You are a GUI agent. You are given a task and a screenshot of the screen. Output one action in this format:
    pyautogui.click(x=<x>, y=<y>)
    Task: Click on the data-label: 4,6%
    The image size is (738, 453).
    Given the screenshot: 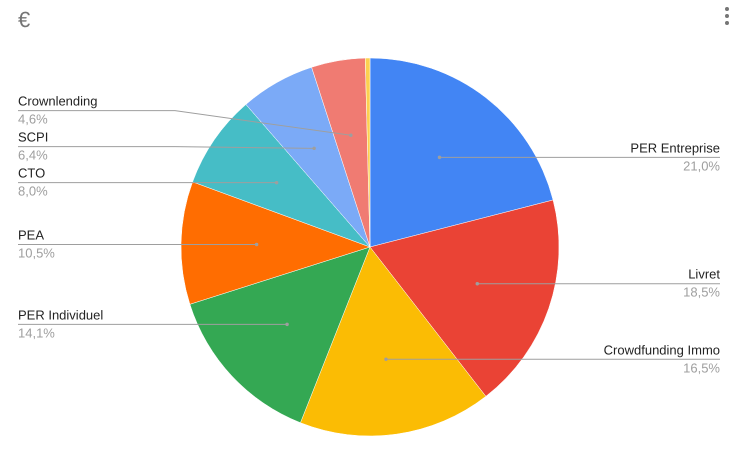 What is the action you would take?
    pyautogui.click(x=33, y=119)
    